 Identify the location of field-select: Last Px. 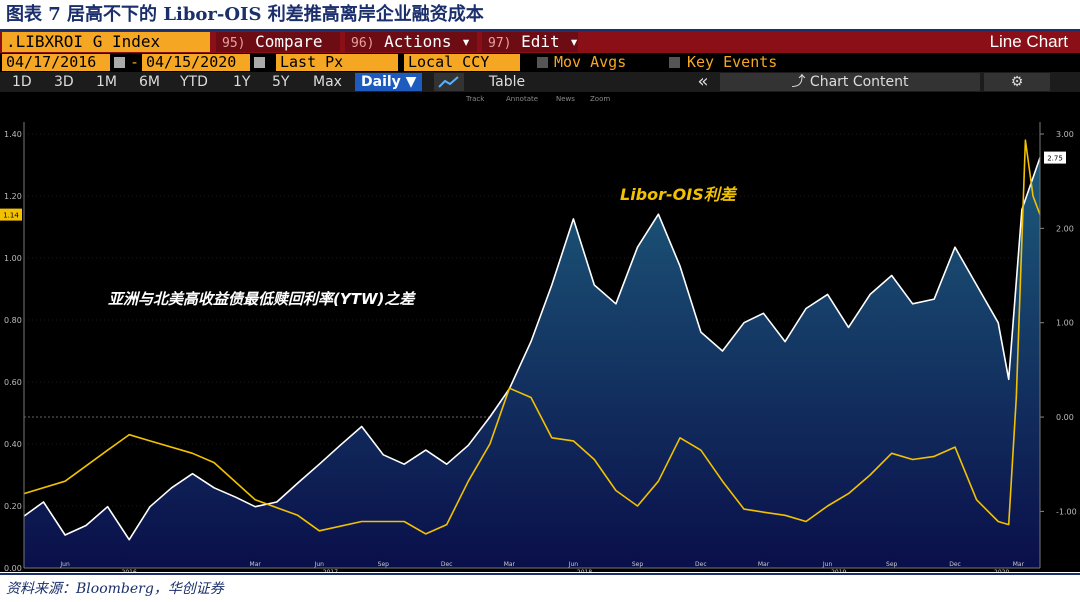
(337, 62).